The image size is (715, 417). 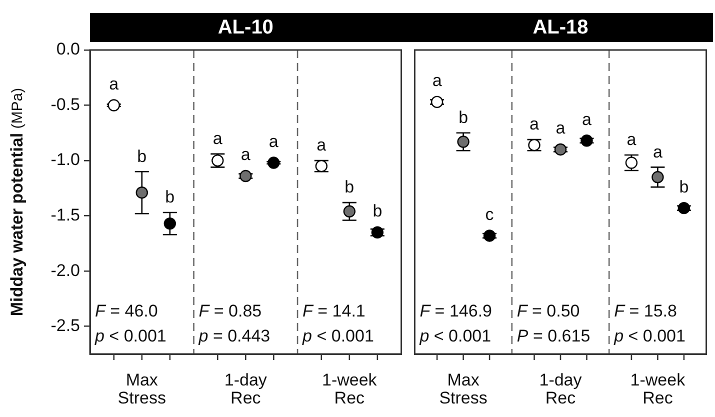 I want to click on annotation: F = 14.1, so click(x=334, y=311).